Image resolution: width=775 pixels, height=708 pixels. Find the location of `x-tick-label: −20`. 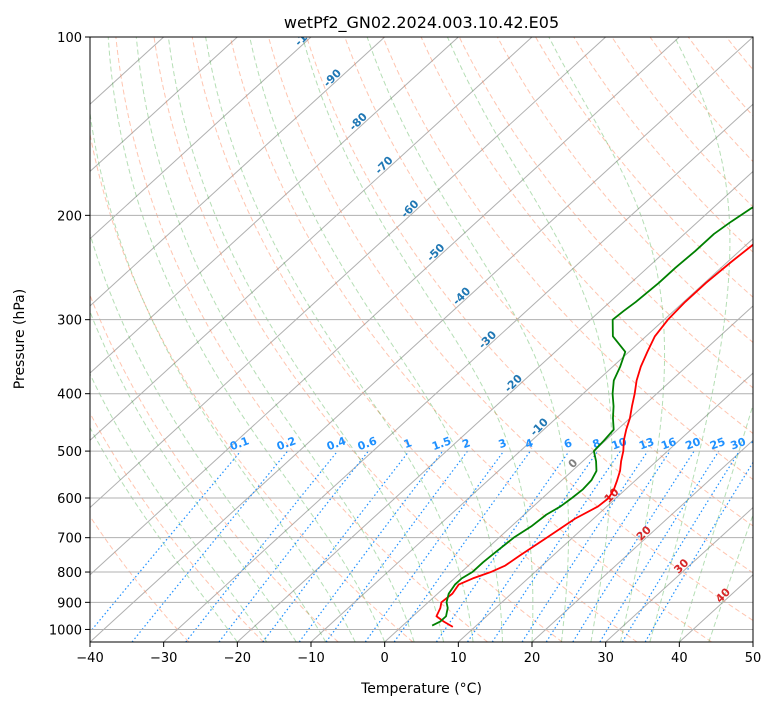

x-tick-label: −20 is located at coordinates (237, 658).